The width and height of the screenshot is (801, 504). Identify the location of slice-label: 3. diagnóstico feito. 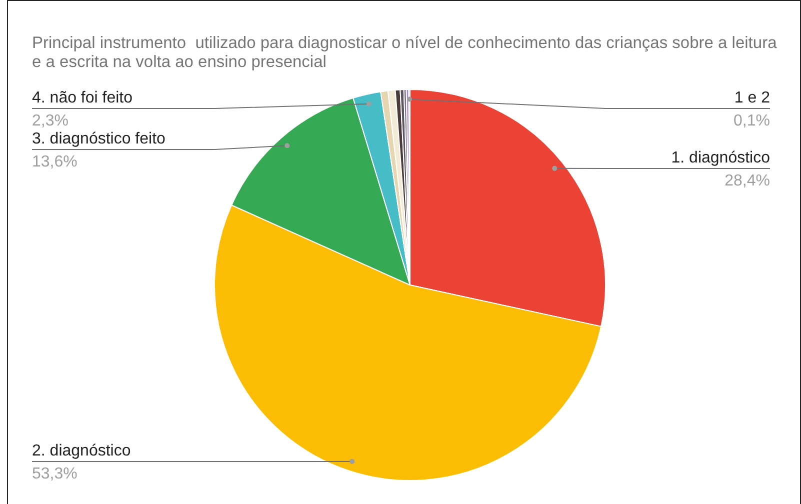
(99, 139).